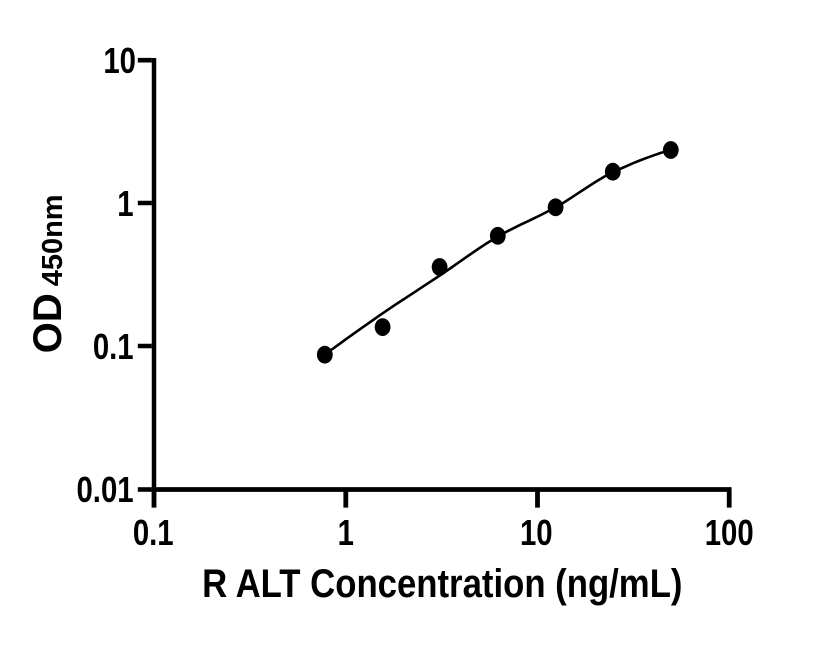 The width and height of the screenshot is (816, 645). I want to click on svg-text: 0.01, so click(104, 489).